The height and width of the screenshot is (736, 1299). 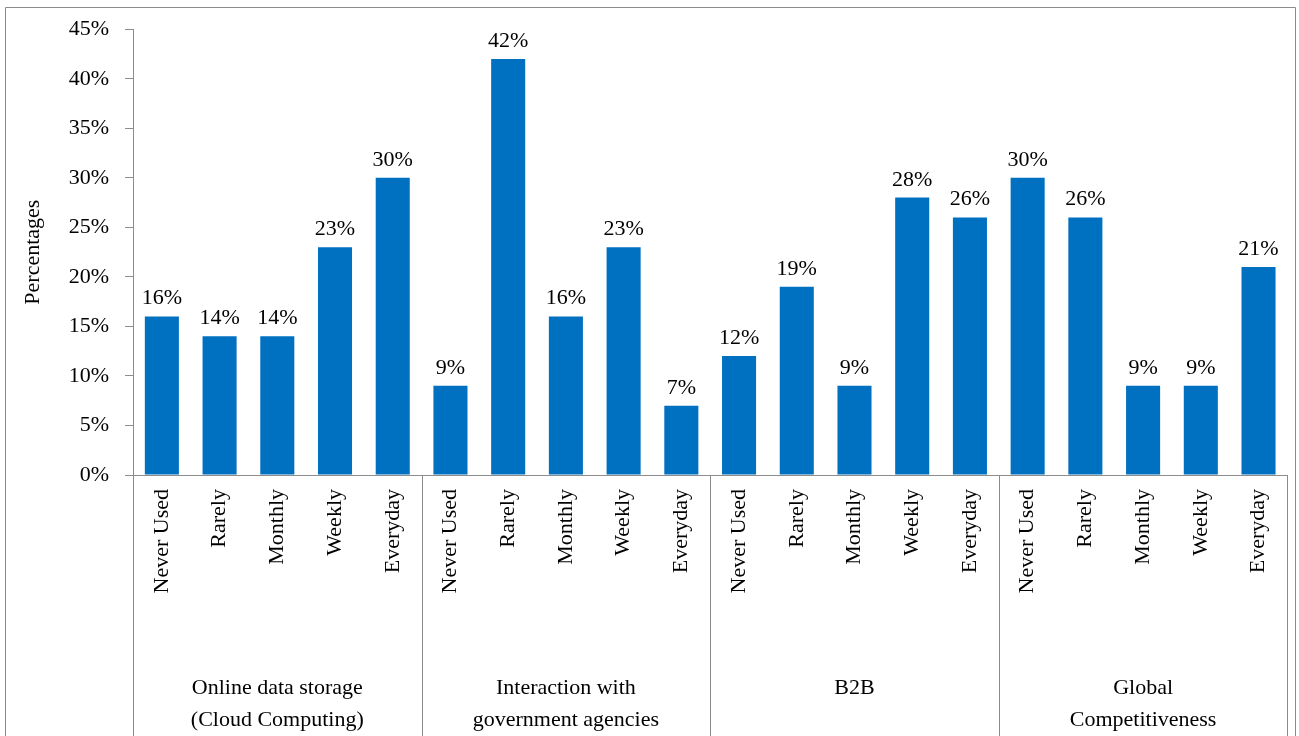 What do you see at coordinates (88, 374) in the screenshot?
I see `y-tick-label: 10%` at bounding box center [88, 374].